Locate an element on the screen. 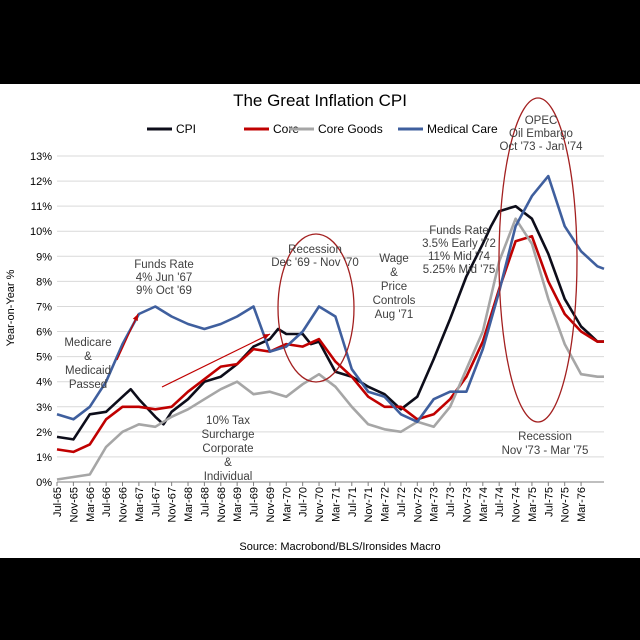 The image size is (640, 640). opec-ellipse is located at coordinates (538, 260).